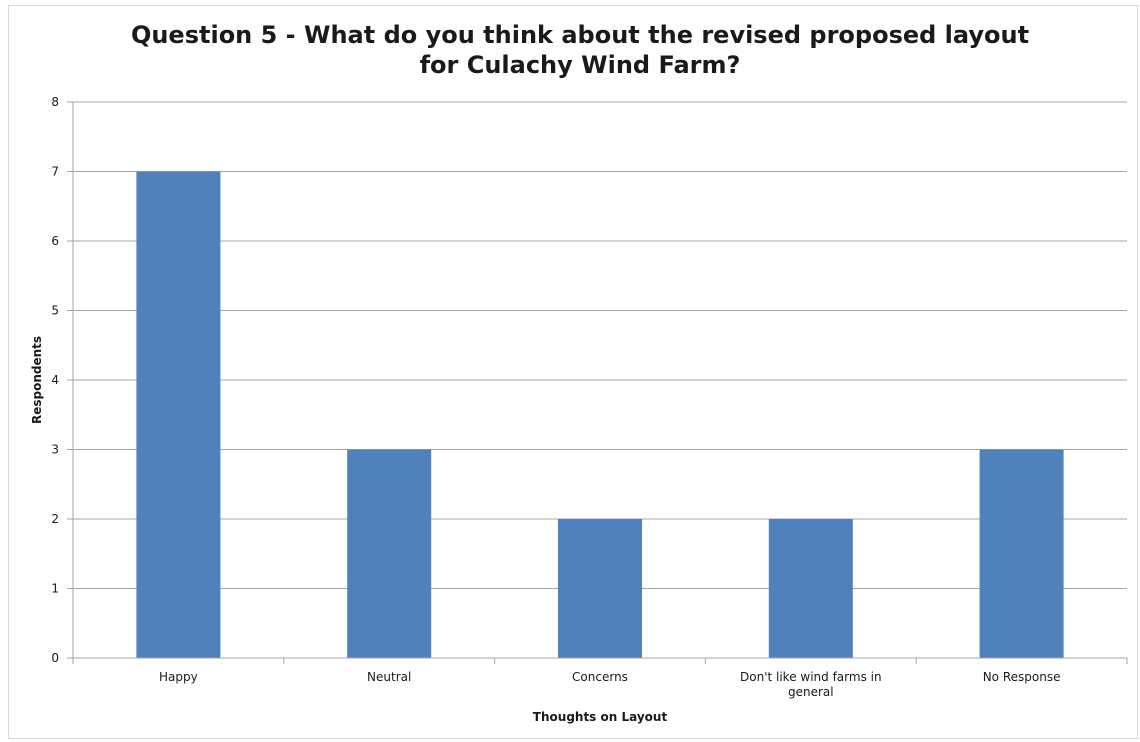 This screenshot has width=1140, height=742. Describe the element at coordinates (178, 677) in the screenshot. I see `x-tick-label: Happy` at that location.